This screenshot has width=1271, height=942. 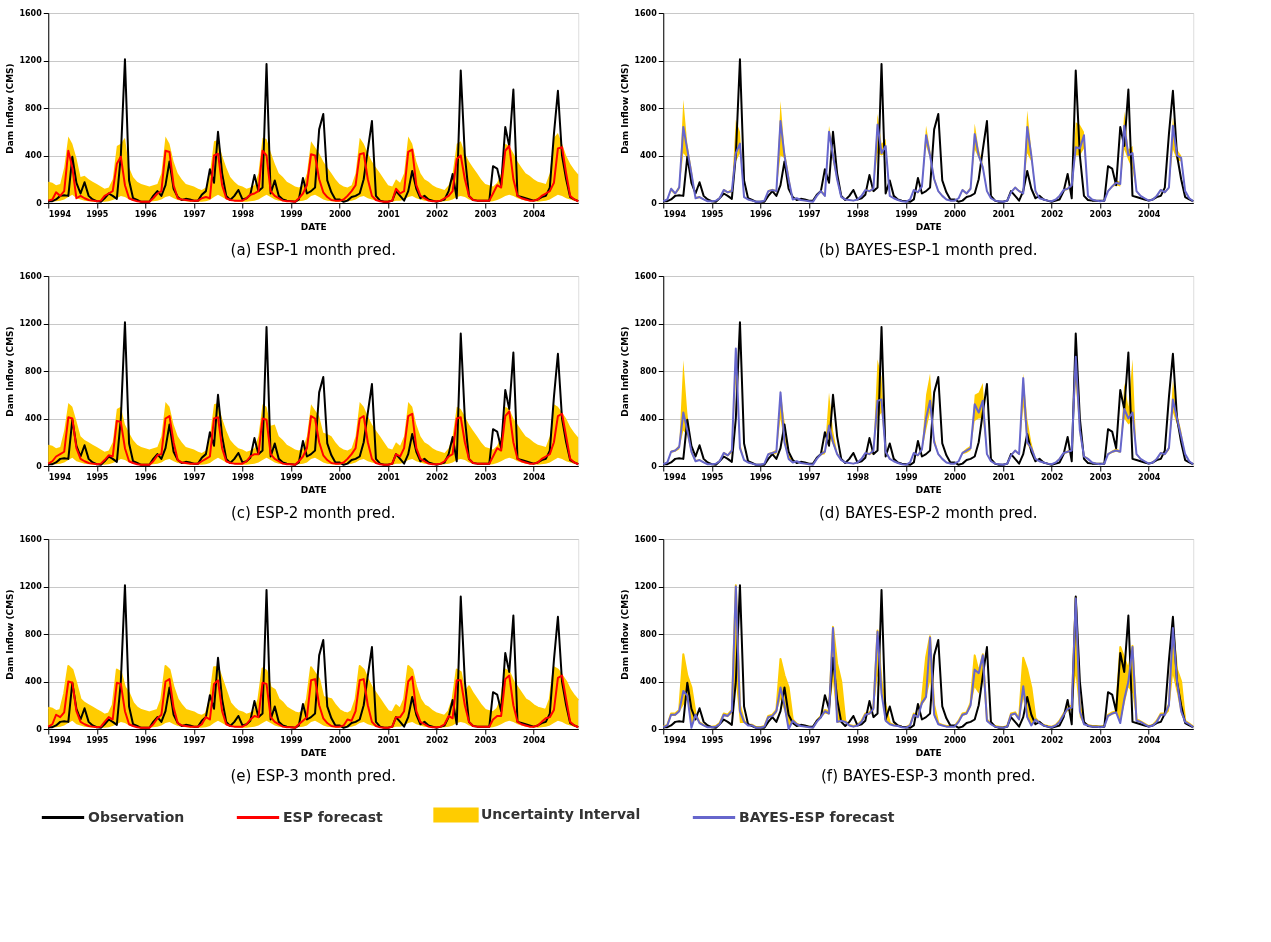 What do you see at coordinates (313, 776) in the screenshot?
I see `text: (e) ESP-3 month pred.` at bounding box center [313, 776].